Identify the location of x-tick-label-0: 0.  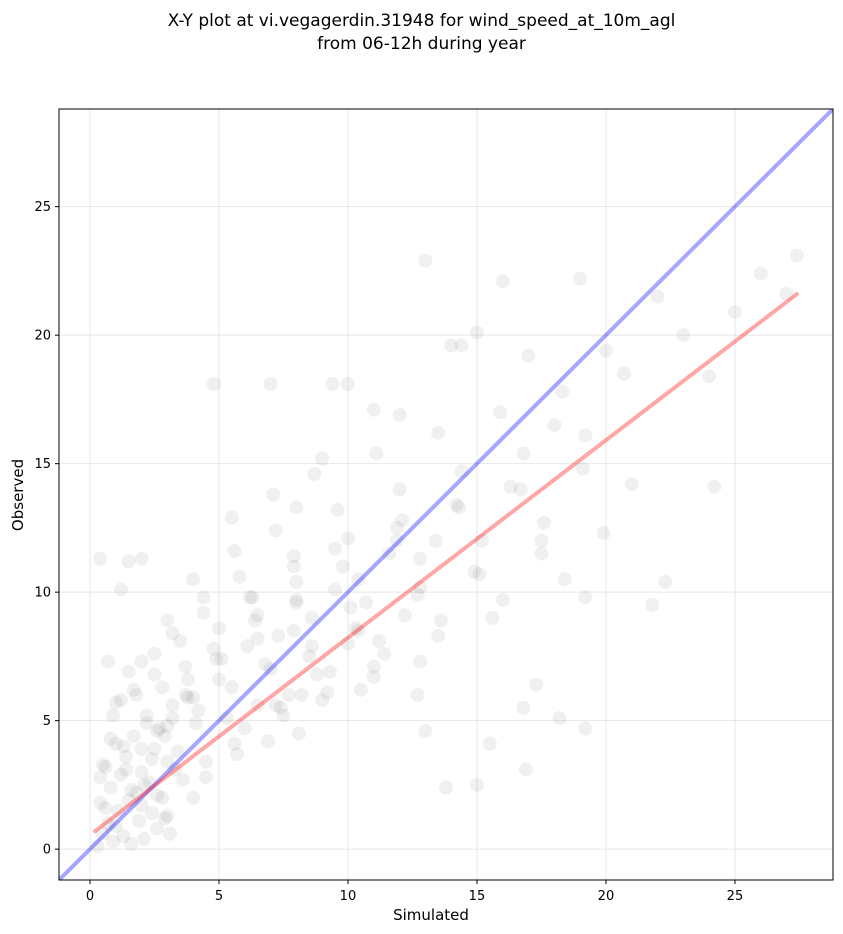
(90, 896).